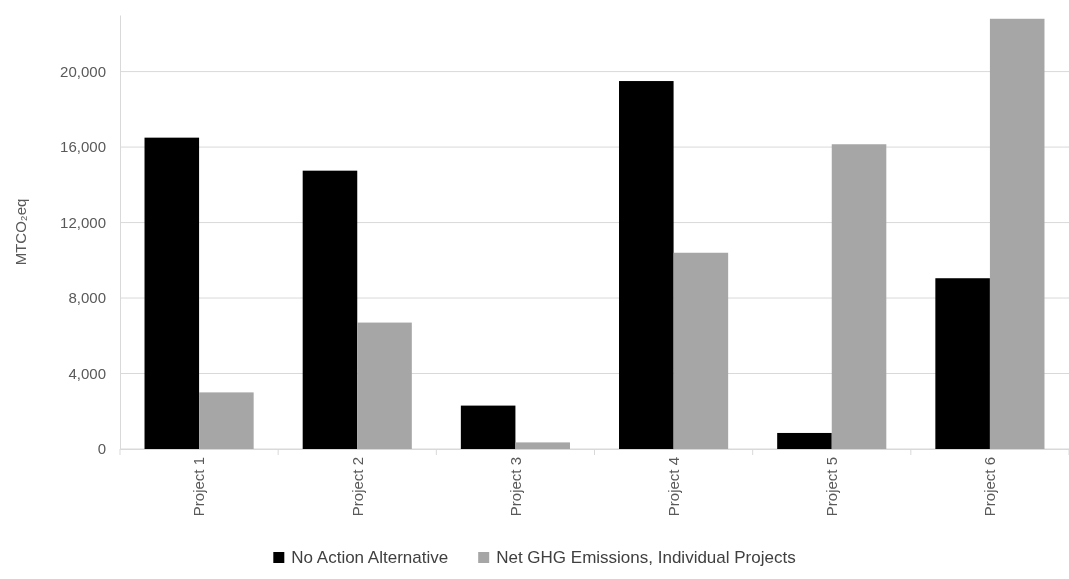  I want to click on x-tick-label: Project 5, so click(831, 487).